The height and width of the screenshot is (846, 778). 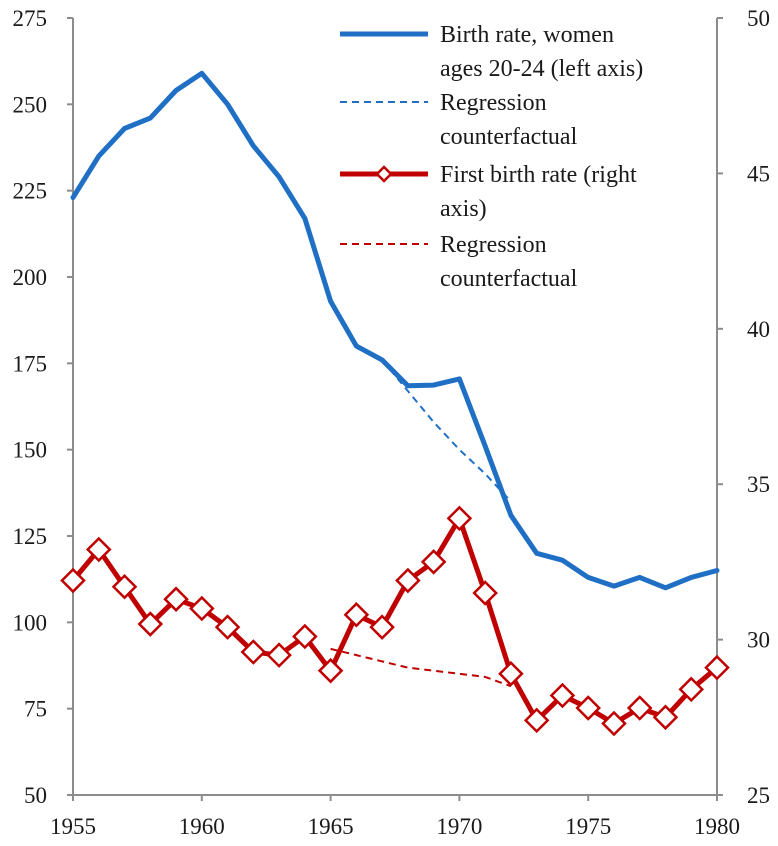 I want to click on left-tick-label: 250, so click(x=30, y=104).